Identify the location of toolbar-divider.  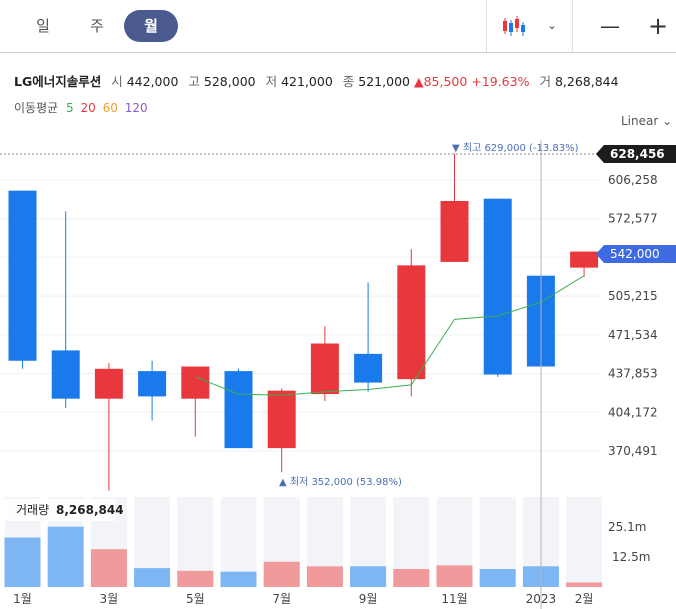
(486, 26).